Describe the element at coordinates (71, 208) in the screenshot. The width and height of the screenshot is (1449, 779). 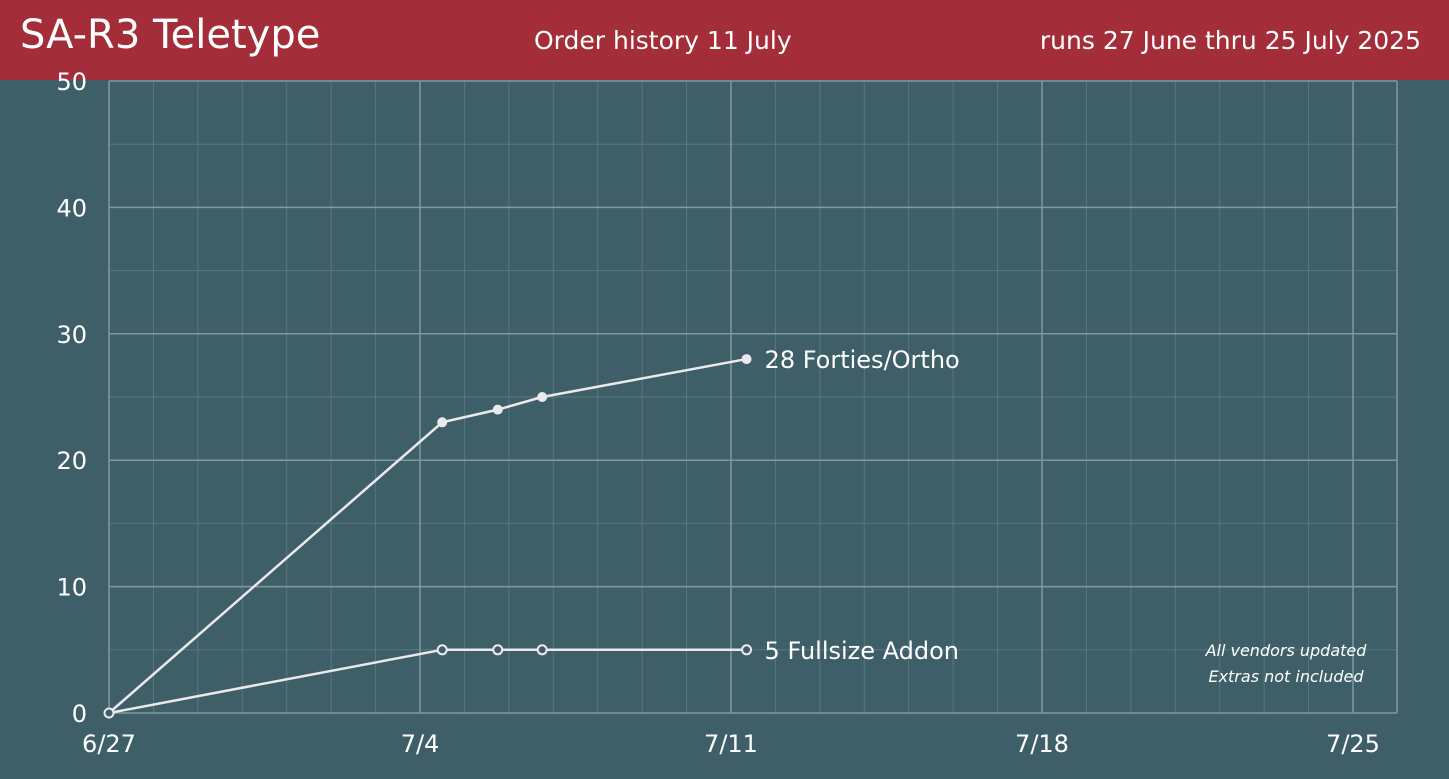
I see `y-tick-label: 40` at that location.